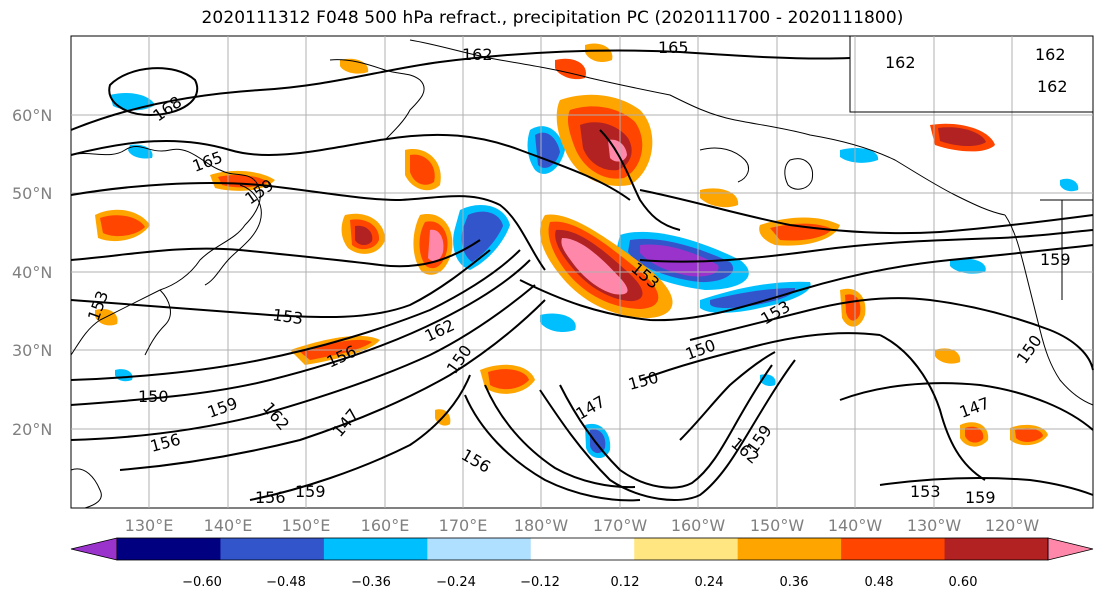  What do you see at coordinates (934, 525) in the screenshot?
I see `lon-label: 130°W` at bounding box center [934, 525].